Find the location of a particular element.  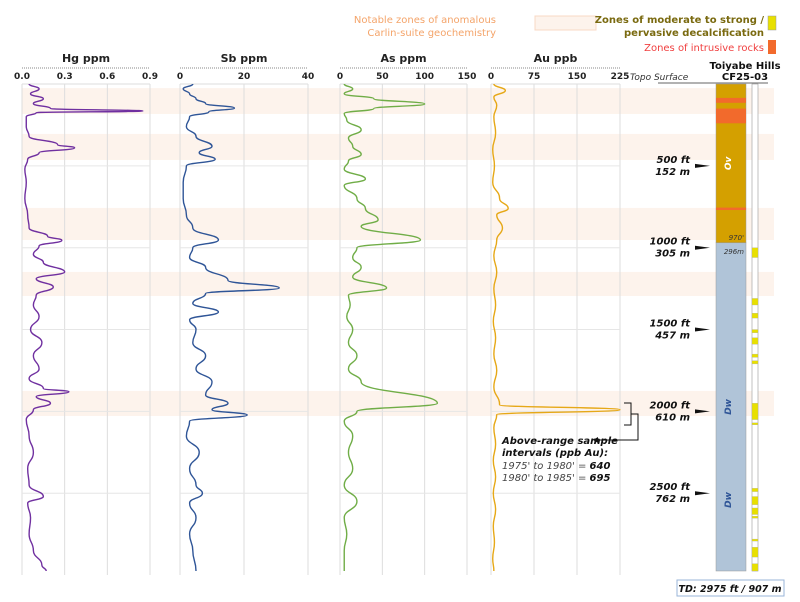

depth-label-m: 762 m is located at coordinates (672, 499).